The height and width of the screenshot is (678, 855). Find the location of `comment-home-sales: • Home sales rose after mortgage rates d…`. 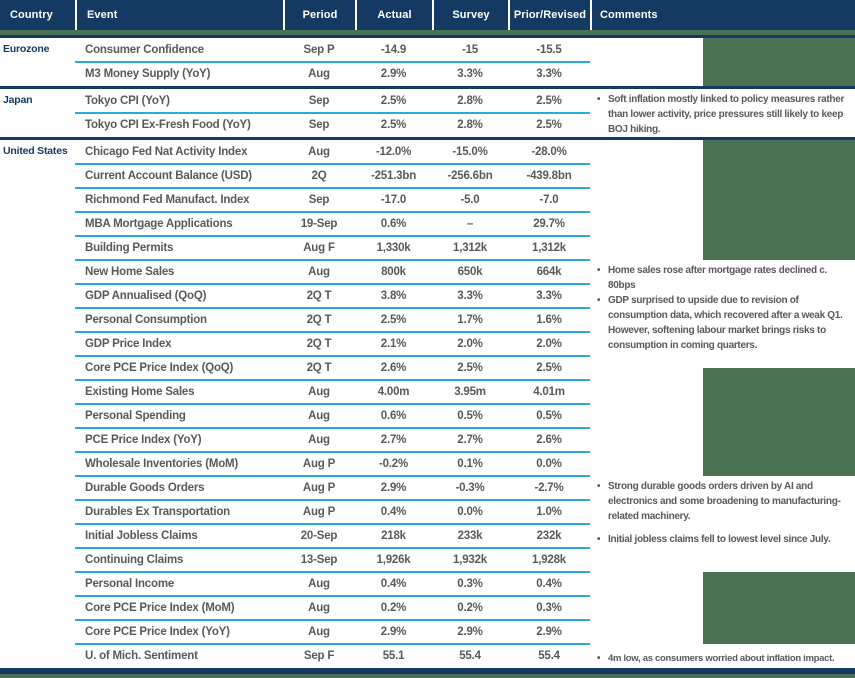

comment-home-sales: • Home sales rose after mortgage rates d… is located at coordinates (723, 278).